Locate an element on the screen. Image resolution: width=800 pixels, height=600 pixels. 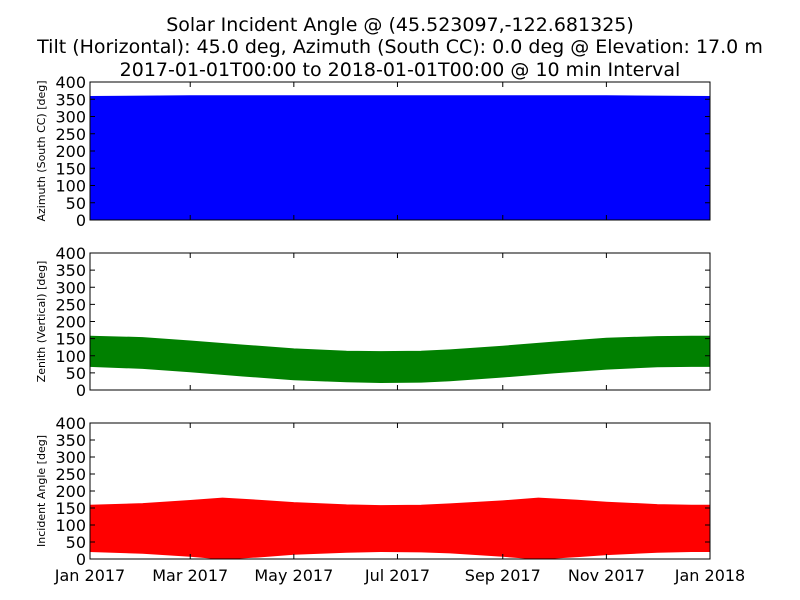
zenith-ytick-label: 300 is located at coordinates (70, 287).